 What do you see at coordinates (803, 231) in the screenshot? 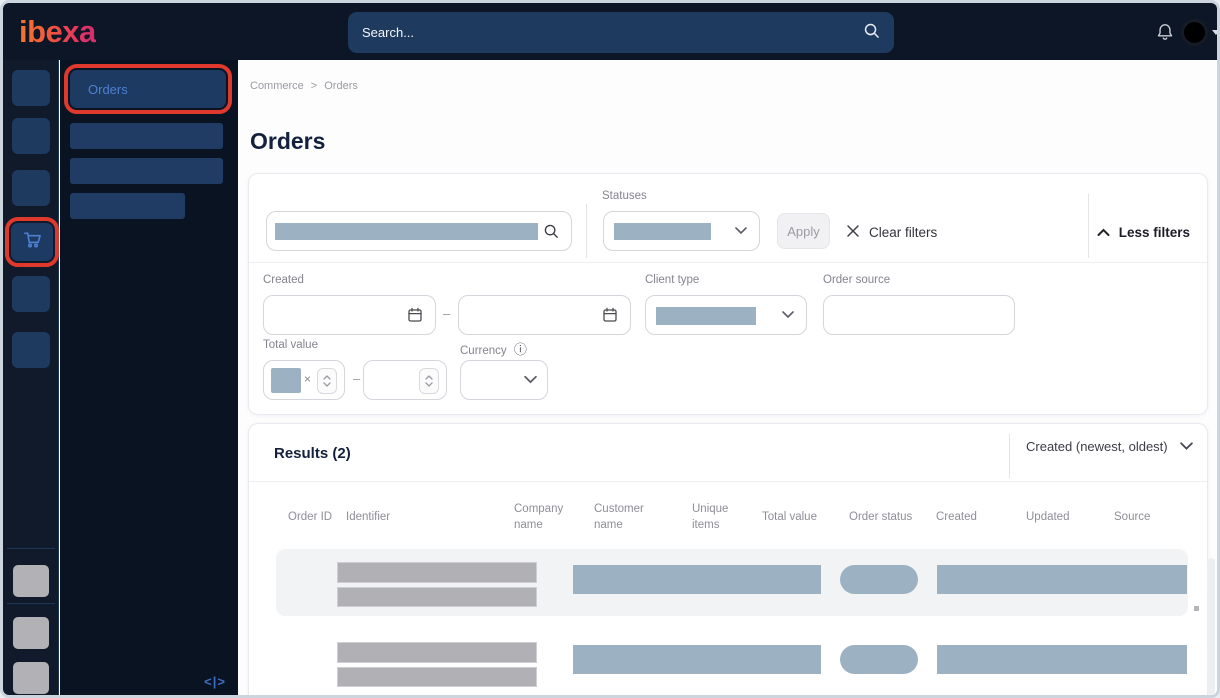
I see `apply-button: Apply` at bounding box center [803, 231].